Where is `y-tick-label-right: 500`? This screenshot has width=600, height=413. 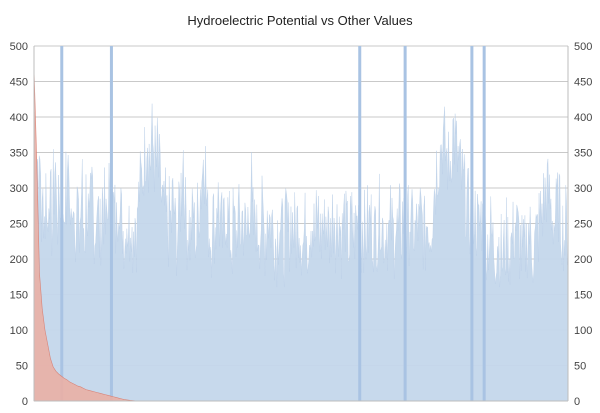 y-tick-label-right: 500 is located at coordinates (583, 47).